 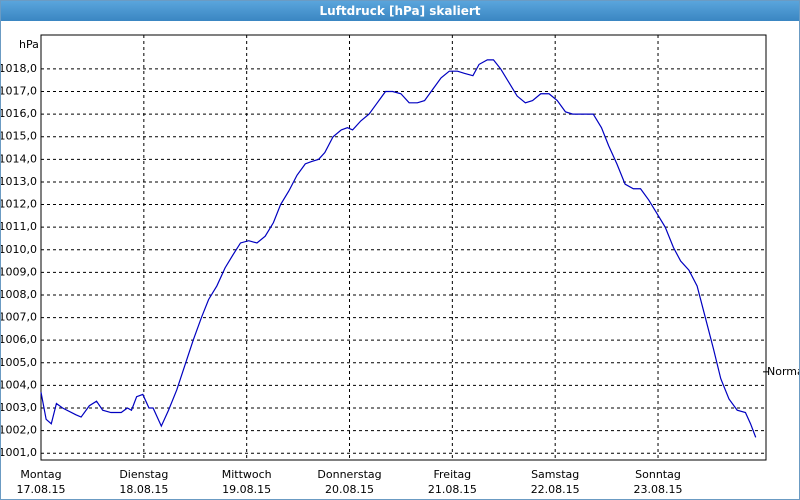 I want to click on x-tick-label: Donnerstag, so click(x=349, y=474).